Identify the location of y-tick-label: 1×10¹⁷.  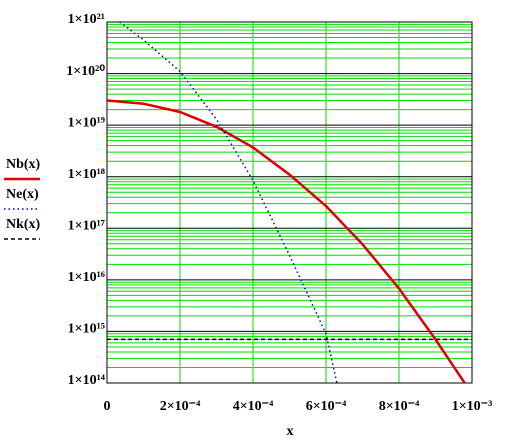
(86, 226).